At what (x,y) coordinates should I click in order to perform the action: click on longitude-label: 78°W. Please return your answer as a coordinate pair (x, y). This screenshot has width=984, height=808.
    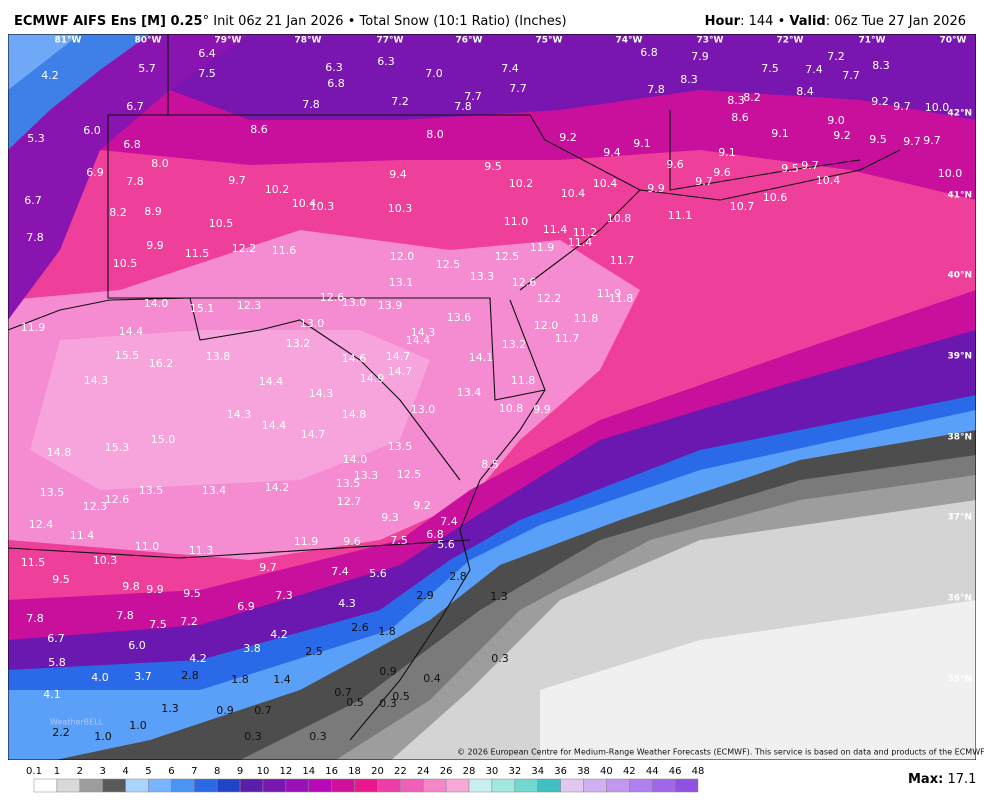
    Looking at the image, I should click on (308, 41).